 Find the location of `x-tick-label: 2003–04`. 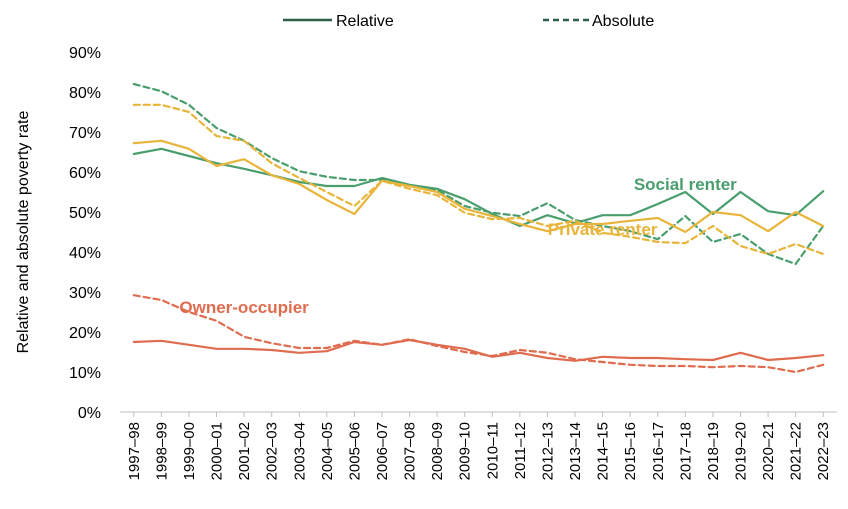

x-tick-label: 2003–04 is located at coordinates (299, 451).